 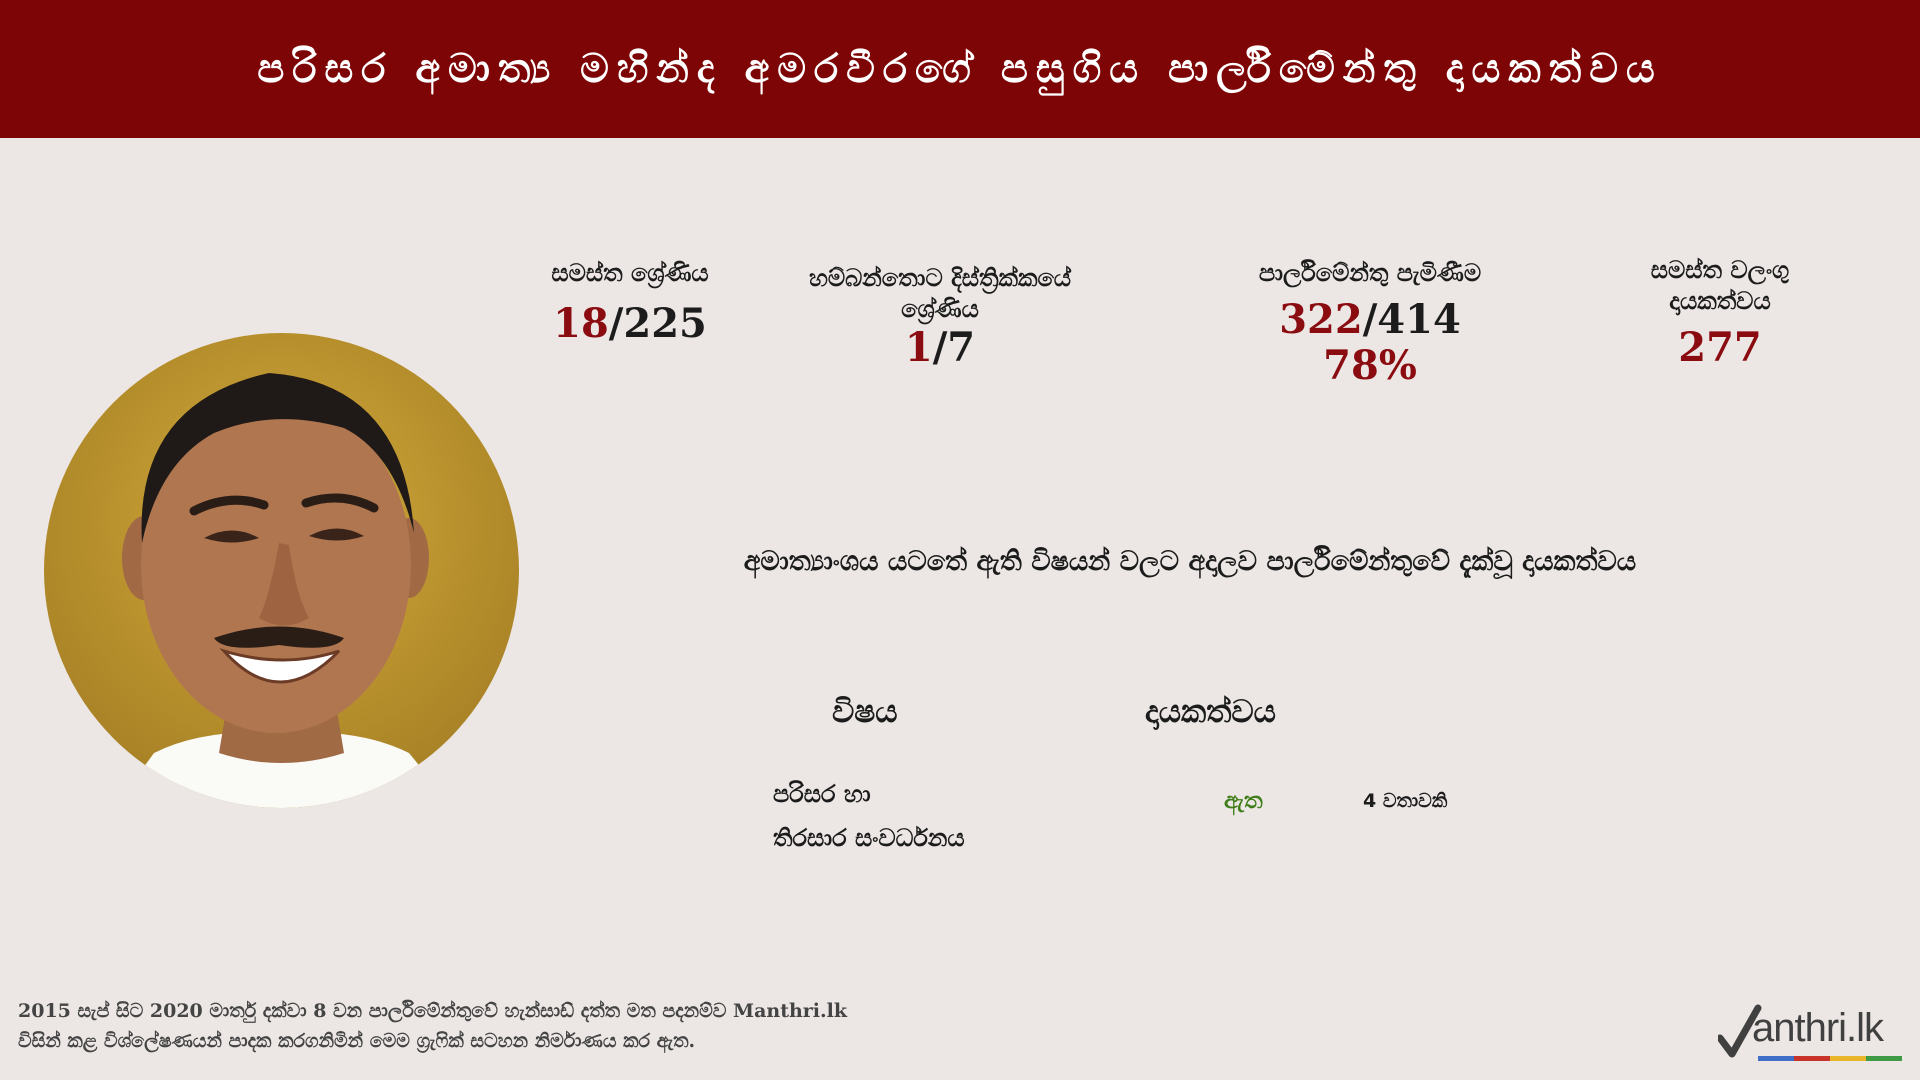 What do you see at coordinates (940, 278) in the screenshot?
I see `district-rank-label-line1: හම්බන්තොට දිස්ත්‍රික්කයේ` at bounding box center [940, 278].